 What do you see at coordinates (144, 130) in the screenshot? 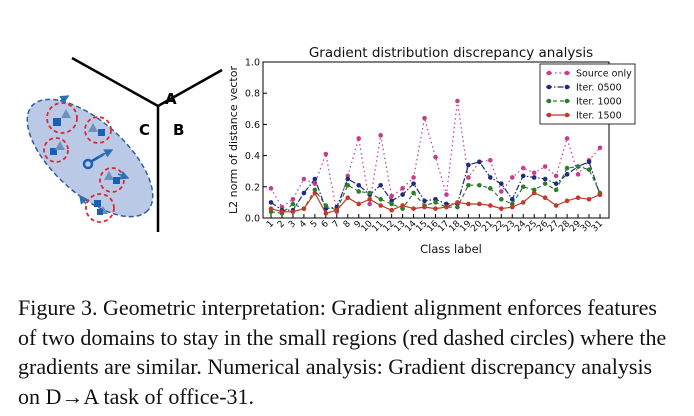
I see `region-label-c: C` at bounding box center [144, 130].